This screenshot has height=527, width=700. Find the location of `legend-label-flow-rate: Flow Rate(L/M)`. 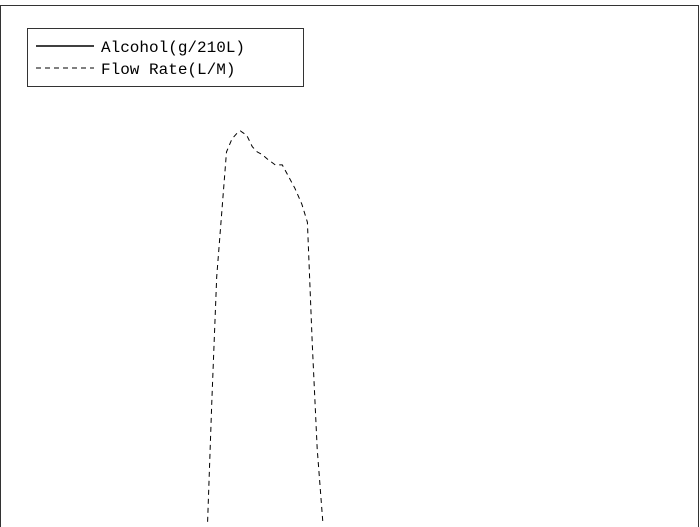

legend-label-flow-rate: Flow Rate(L/M) is located at coordinates (168, 70).